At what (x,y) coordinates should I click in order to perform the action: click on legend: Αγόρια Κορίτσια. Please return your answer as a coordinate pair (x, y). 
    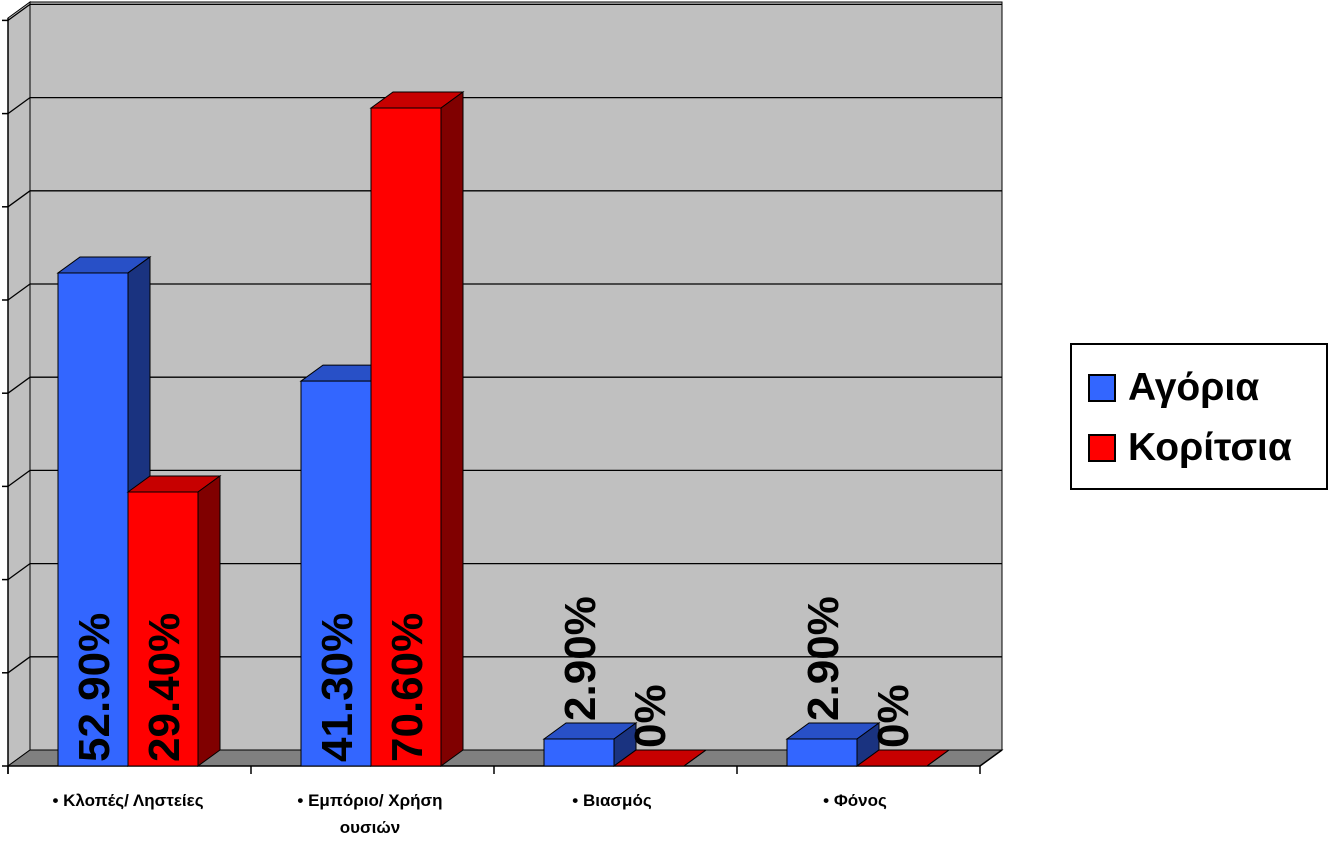
    Looking at the image, I should click on (1199, 416).